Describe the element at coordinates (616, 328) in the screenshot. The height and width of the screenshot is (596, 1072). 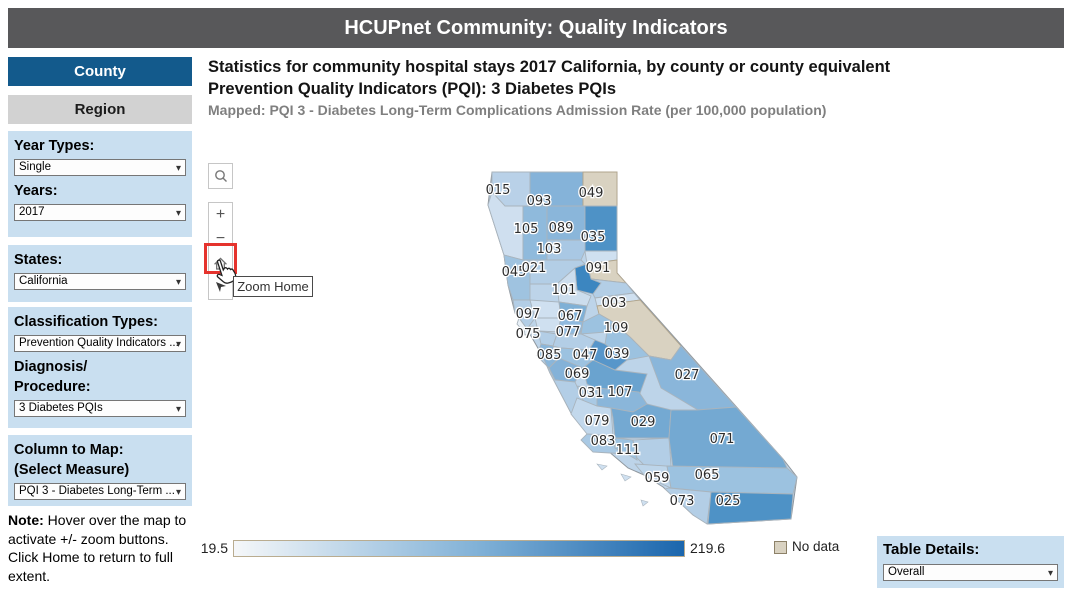
I see `county-label-109: 109` at that location.